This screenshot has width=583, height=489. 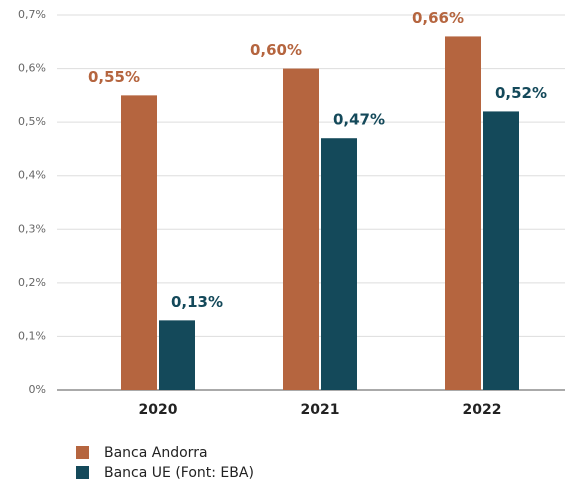 What do you see at coordinates (179, 473) in the screenshot?
I see `legend-label: Banca UE (Font: EBA)` at bounding box center [179, 473].